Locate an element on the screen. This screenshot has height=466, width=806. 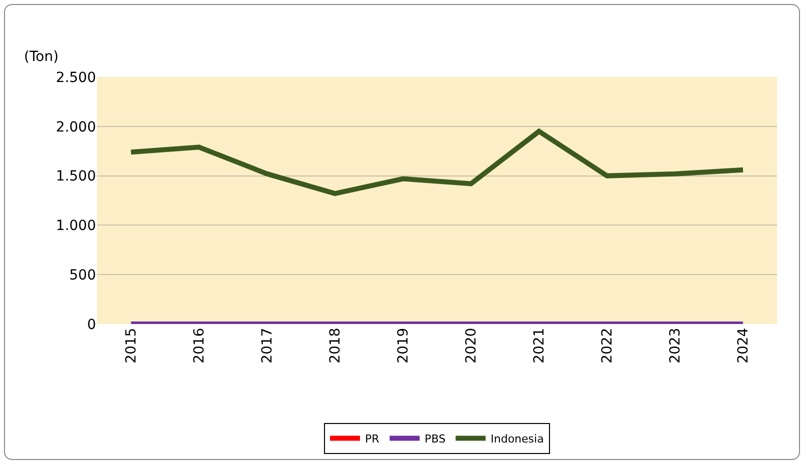
x-tick-label: 2016 is located at coordinates (200, 346).